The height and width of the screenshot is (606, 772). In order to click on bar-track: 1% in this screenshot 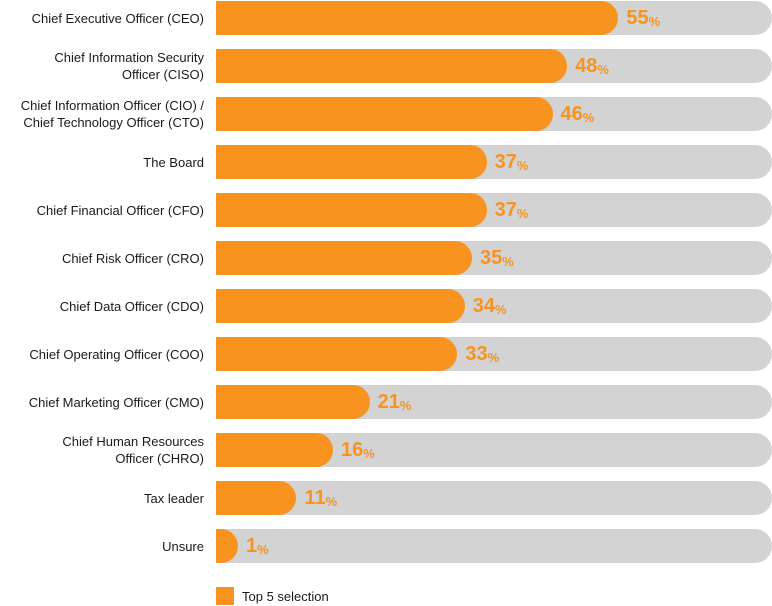, I will do `click(494, 546)`.